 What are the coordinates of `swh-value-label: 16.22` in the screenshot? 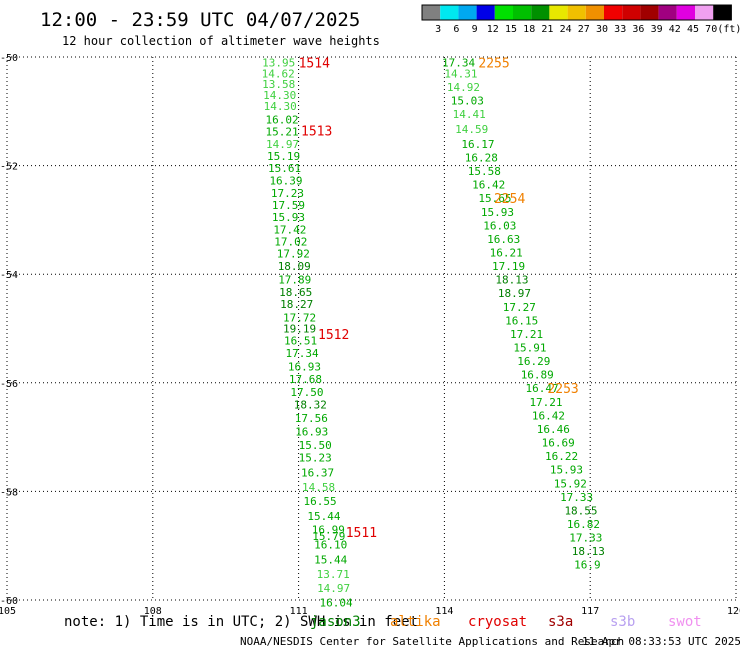 It's located at (561, 456).